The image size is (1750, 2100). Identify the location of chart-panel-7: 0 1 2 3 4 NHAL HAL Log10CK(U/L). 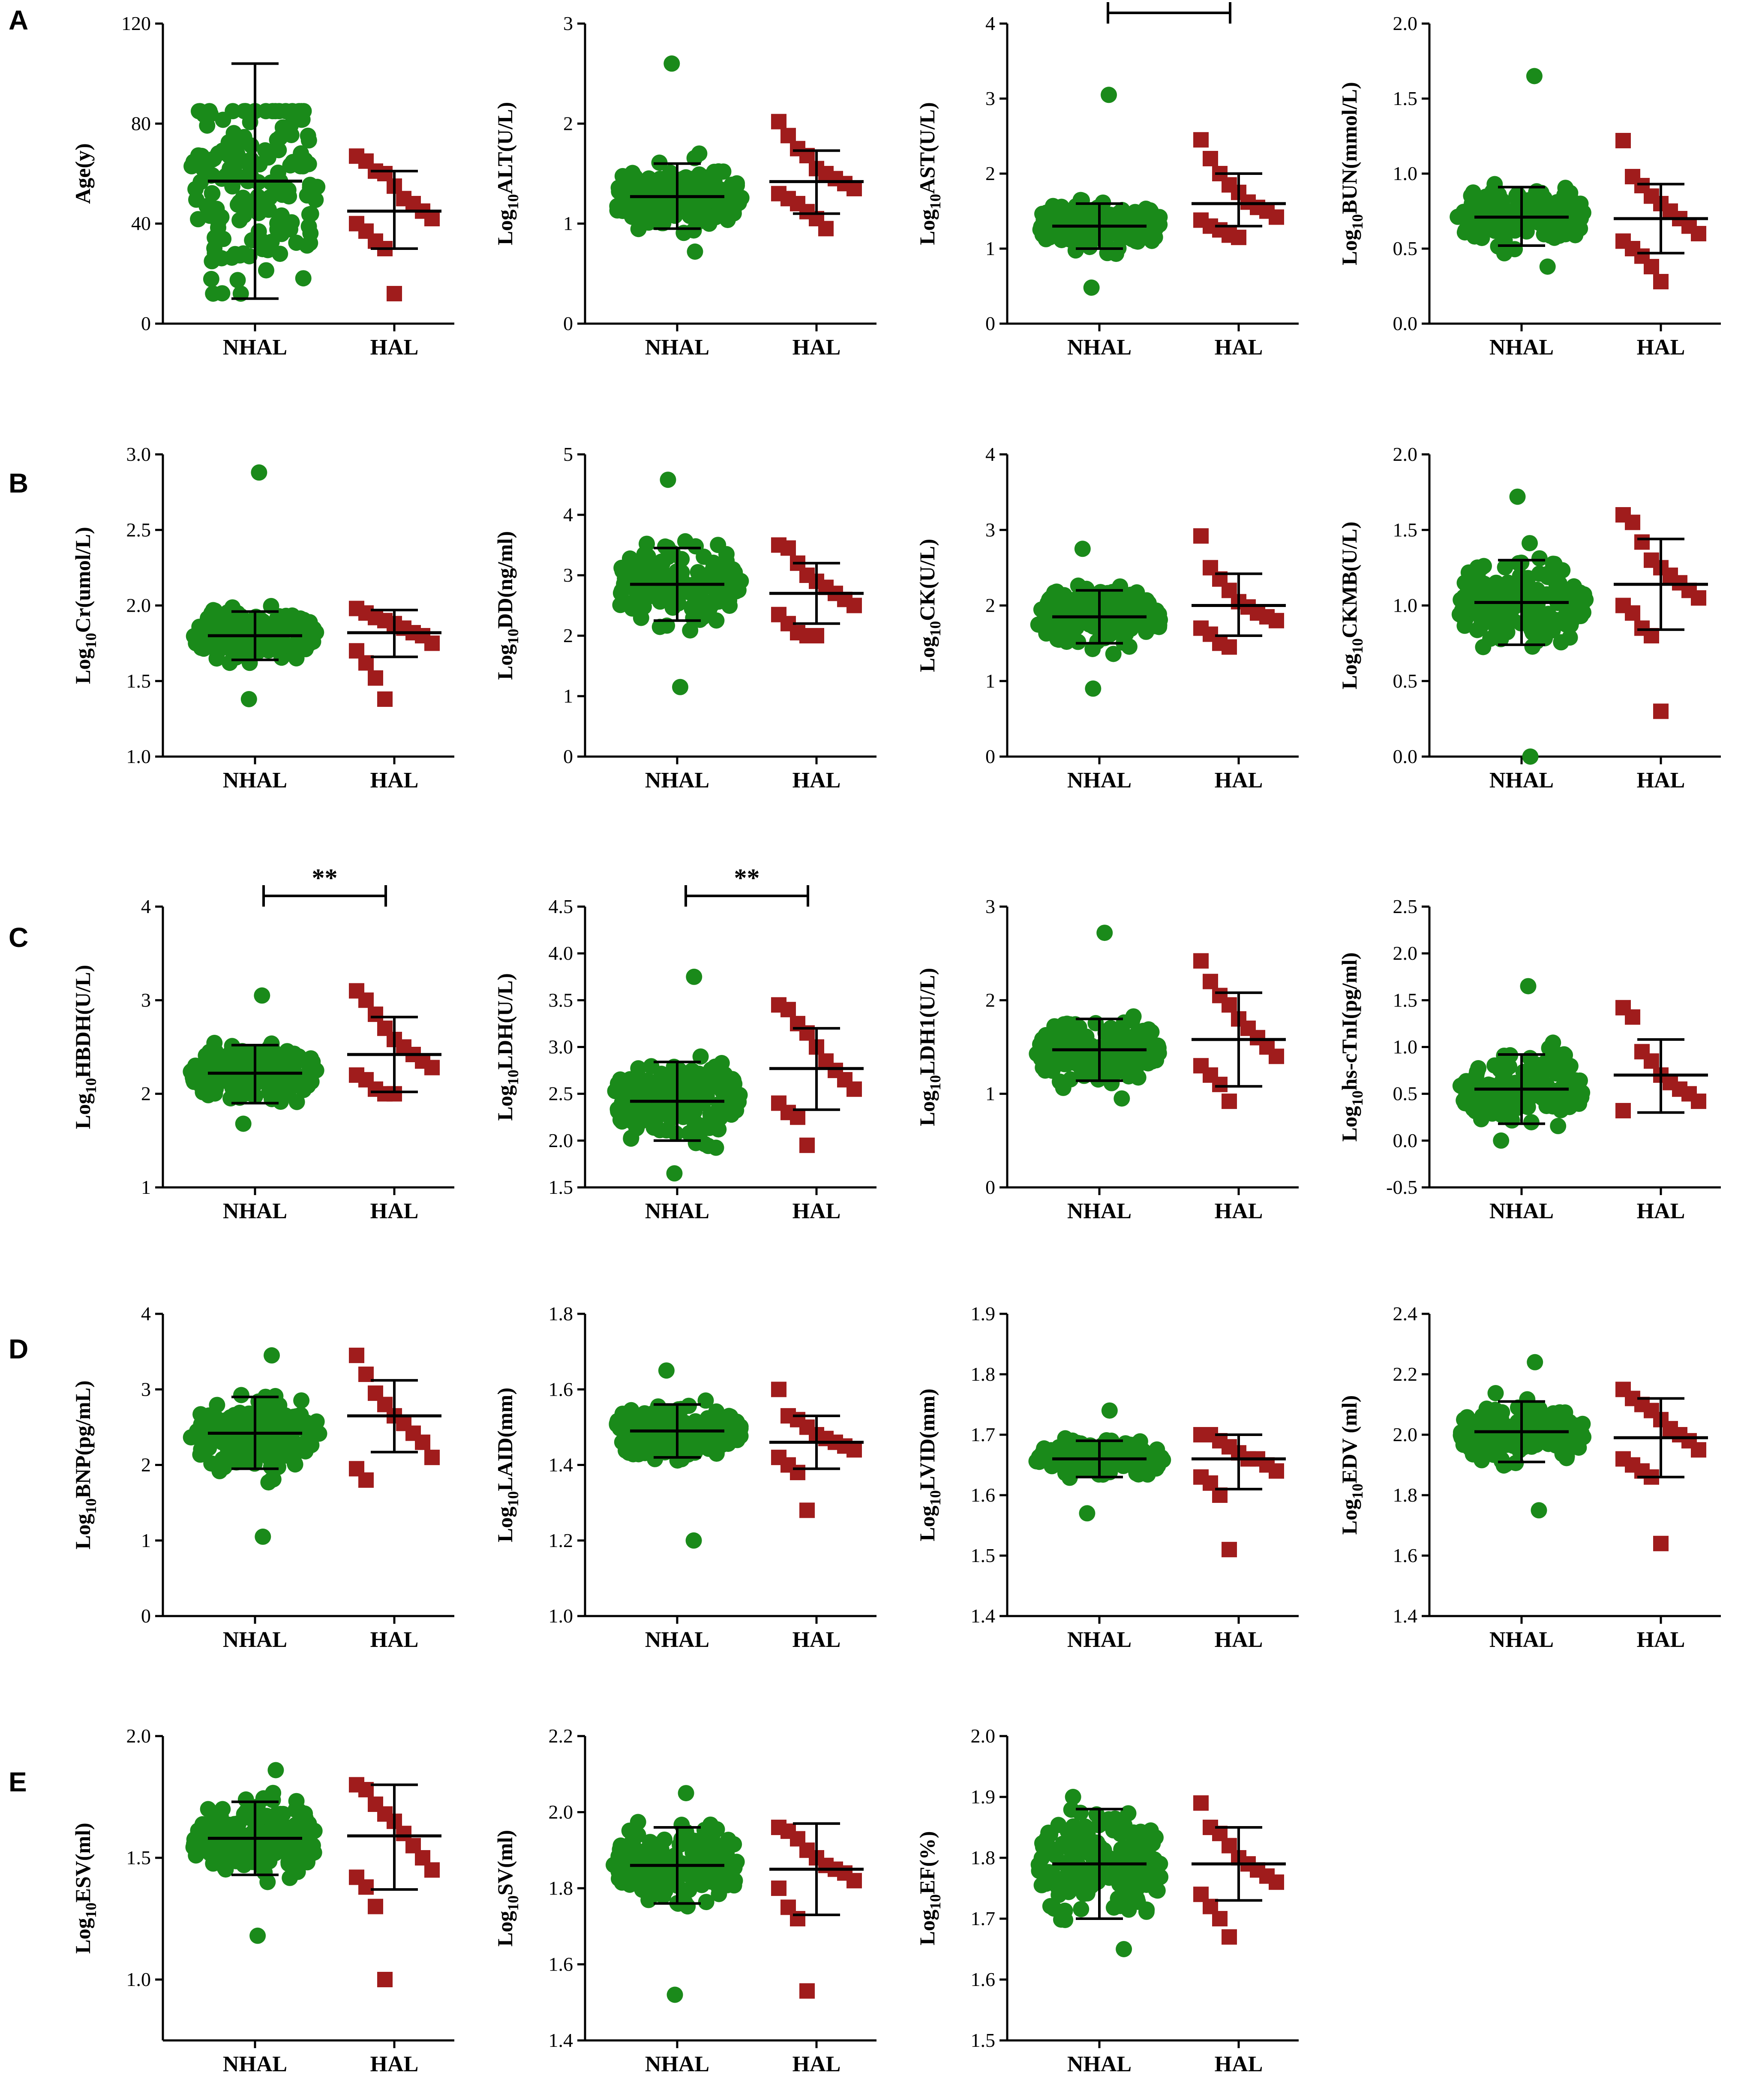
(1107, 618).